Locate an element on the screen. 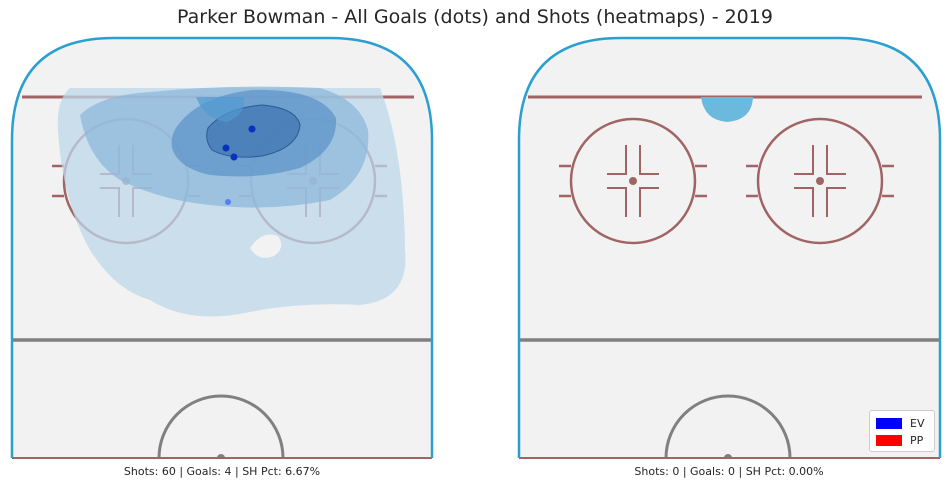 Image resolution: width=950 pixels, height=489 pixels. legend-item-ev: EV is located at coordinates (900, 423).